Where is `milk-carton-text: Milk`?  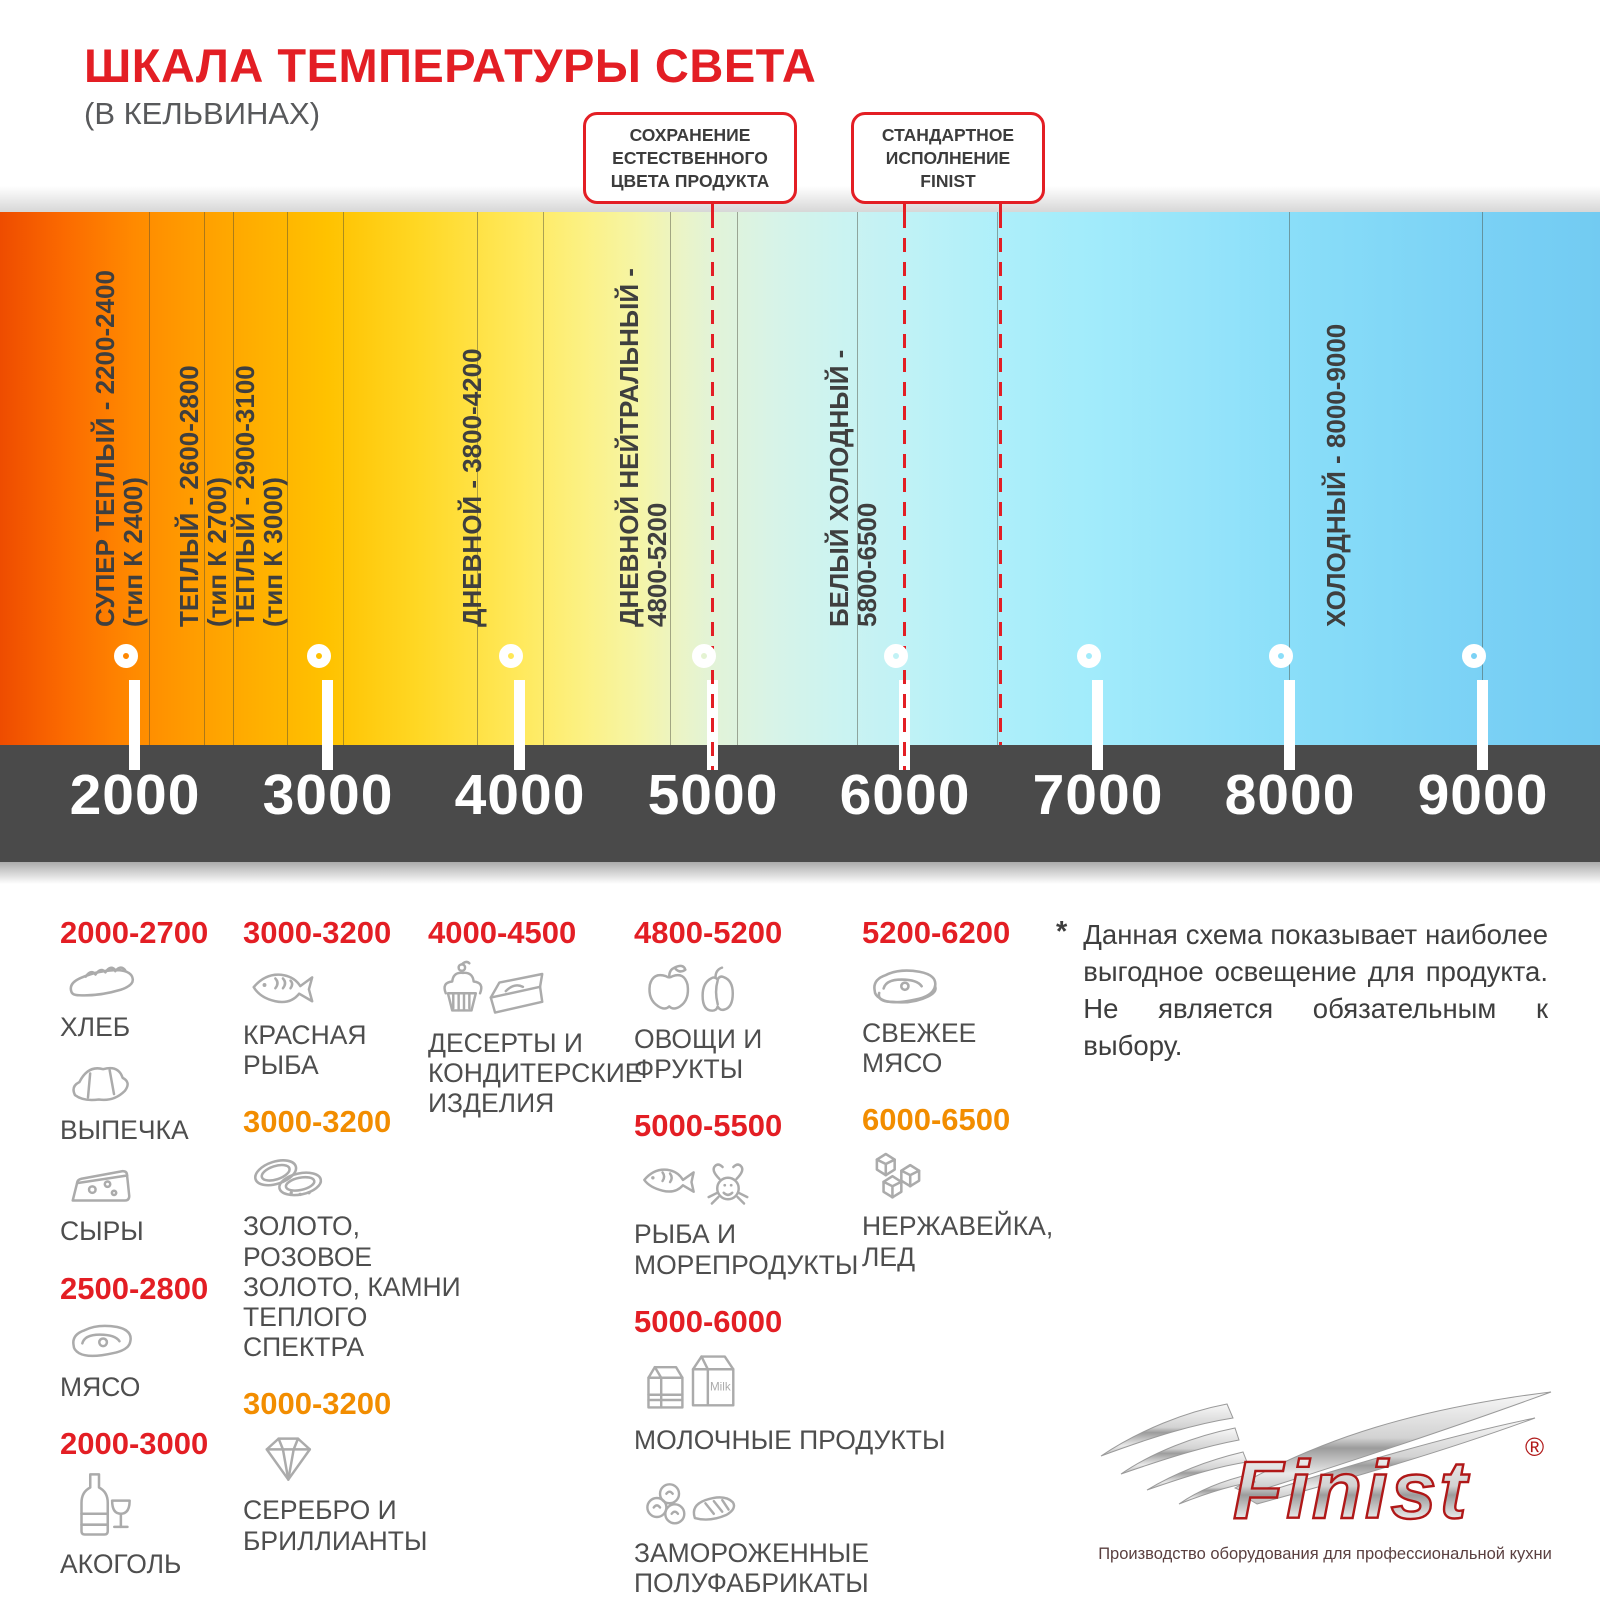
milk-carton-text: Milk is located at coordinates (720, 1386).